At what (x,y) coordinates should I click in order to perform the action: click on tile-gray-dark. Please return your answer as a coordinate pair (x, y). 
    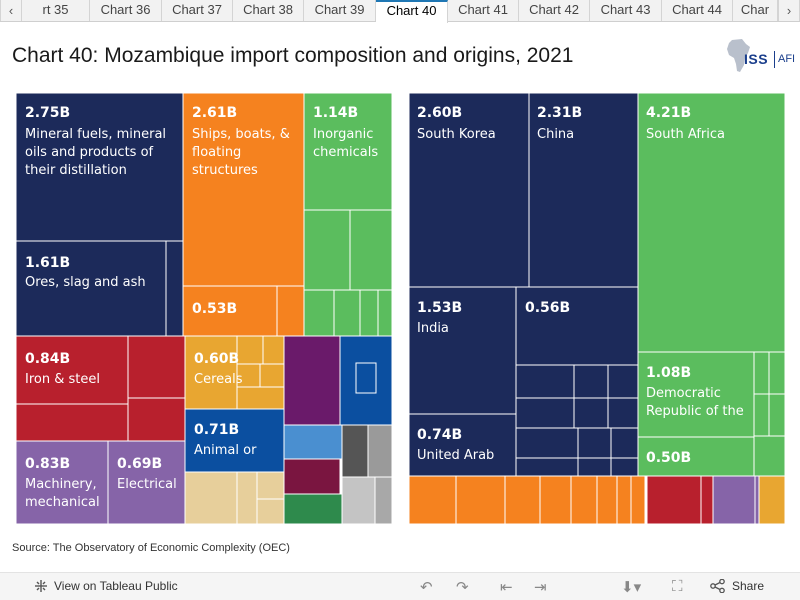
    Looking at the image, I should click on (355, 451).